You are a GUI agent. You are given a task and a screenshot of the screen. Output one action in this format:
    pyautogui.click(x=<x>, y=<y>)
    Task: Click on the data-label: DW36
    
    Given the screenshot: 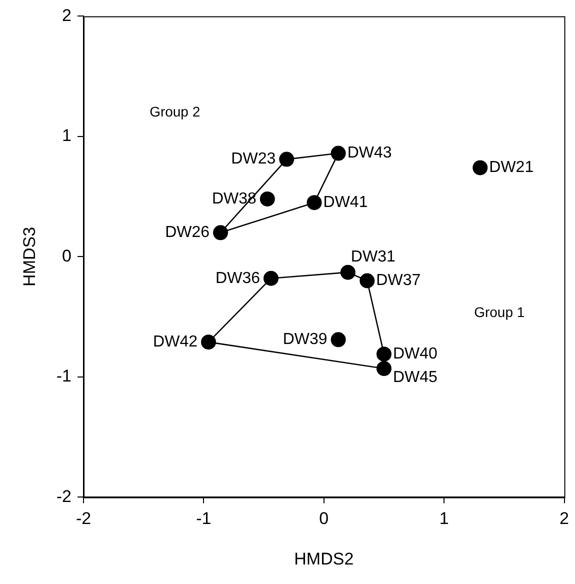 What is the action you would take?
    pyautogui.click(x=238, y=278)
    